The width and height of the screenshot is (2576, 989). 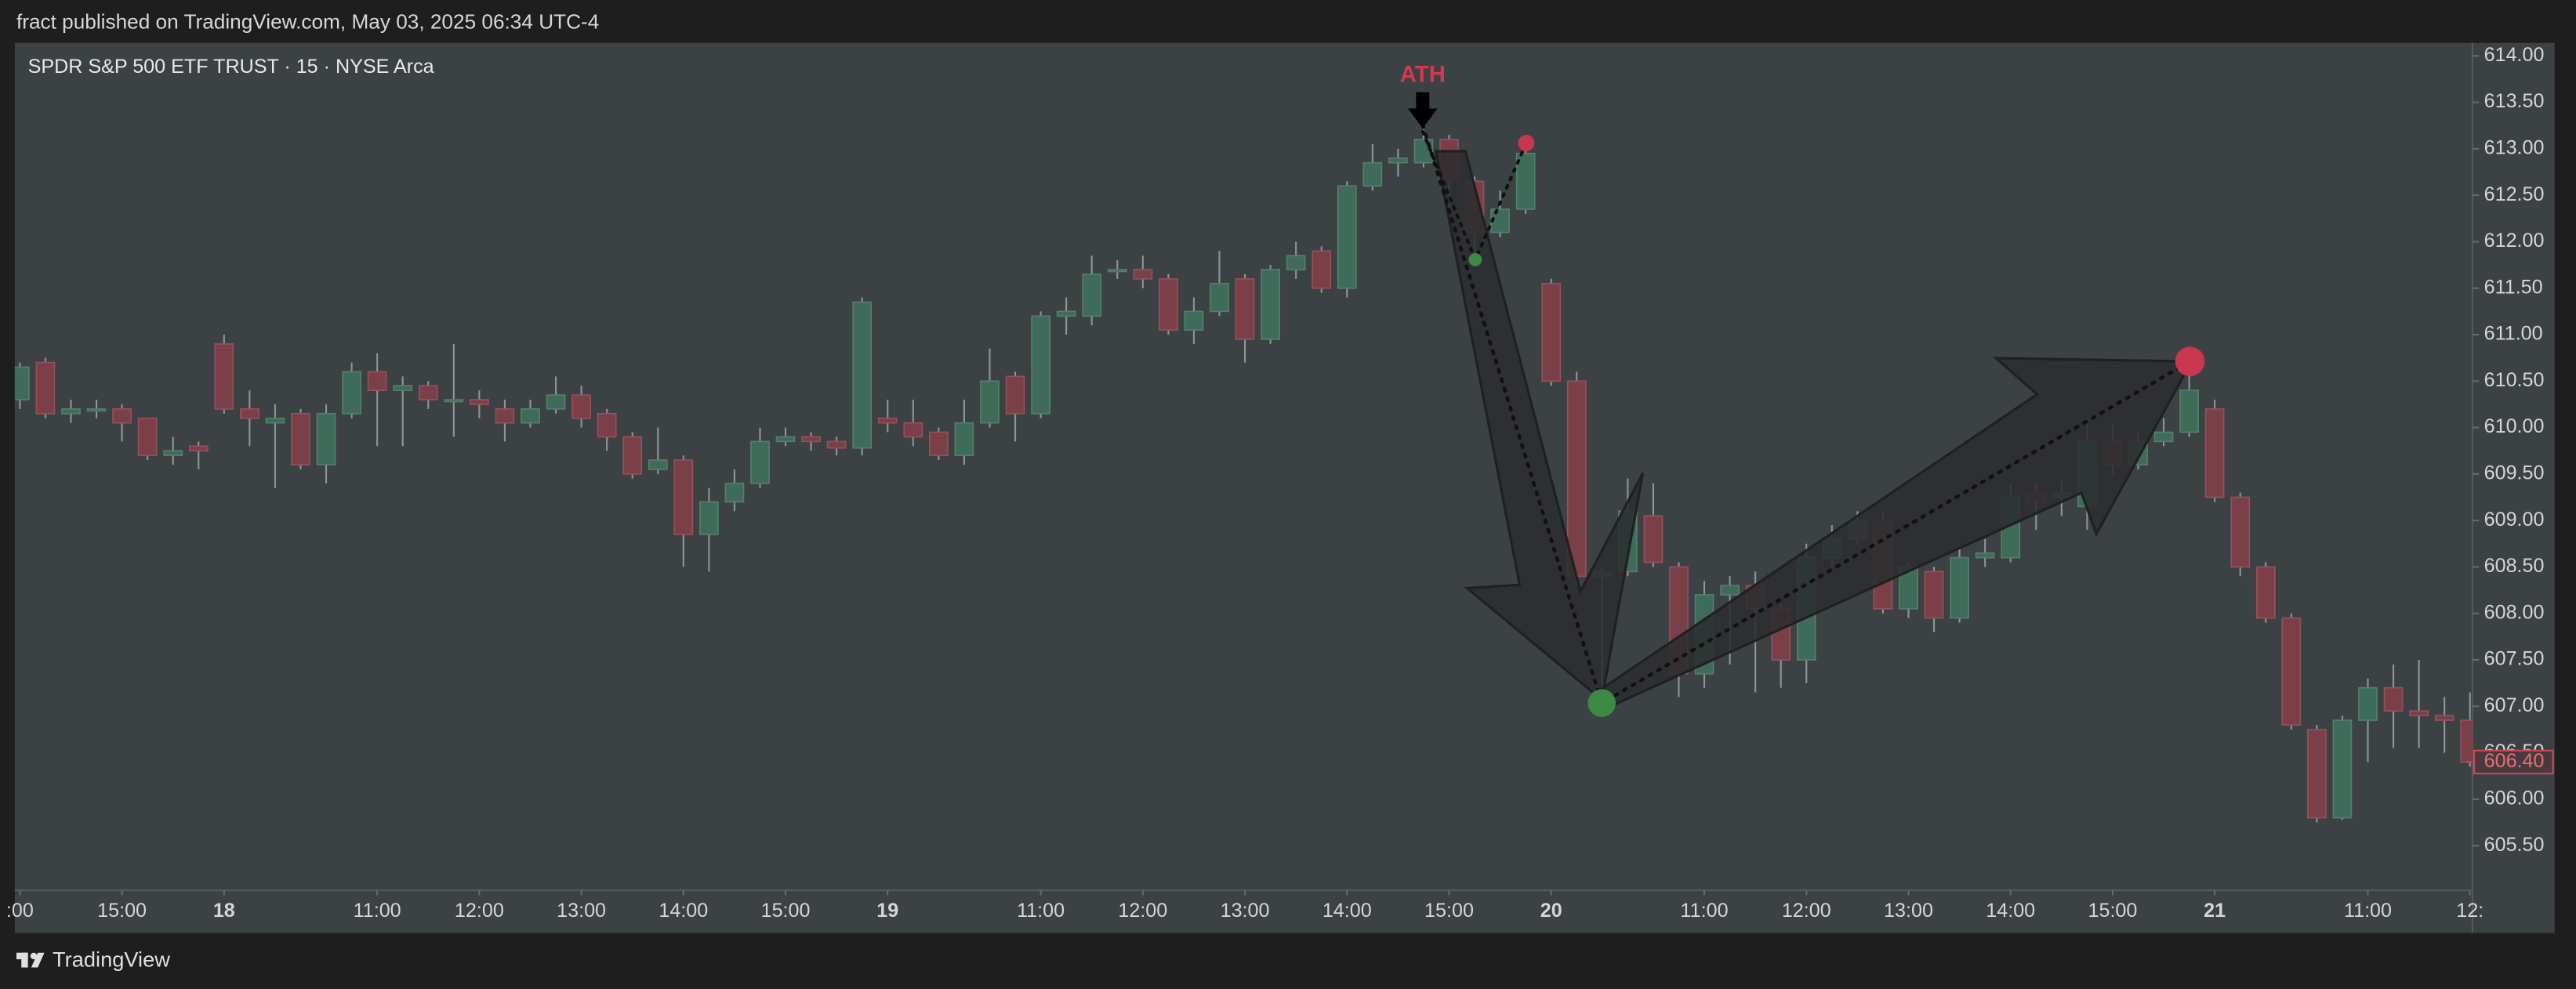 I want to click on y-tick-label: 612.00, so click(x=2515, y=241).